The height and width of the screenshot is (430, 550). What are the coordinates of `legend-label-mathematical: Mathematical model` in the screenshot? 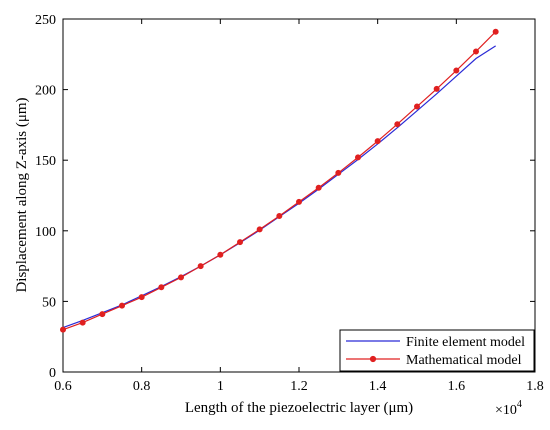 It's located at (464, 360).